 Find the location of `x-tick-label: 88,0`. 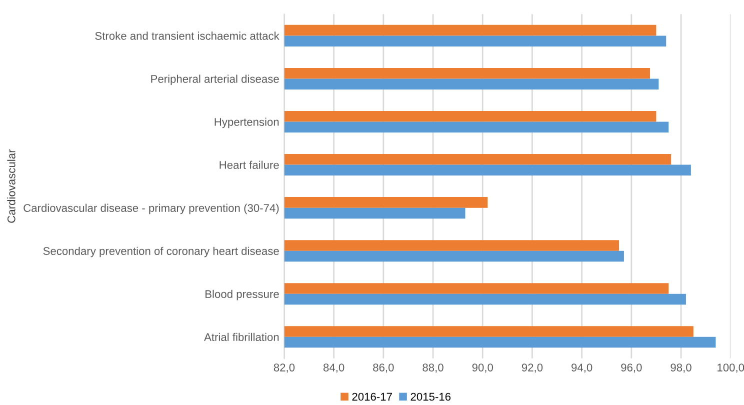

x-tick-label: 88,0 is located at coordinates (433, 368).